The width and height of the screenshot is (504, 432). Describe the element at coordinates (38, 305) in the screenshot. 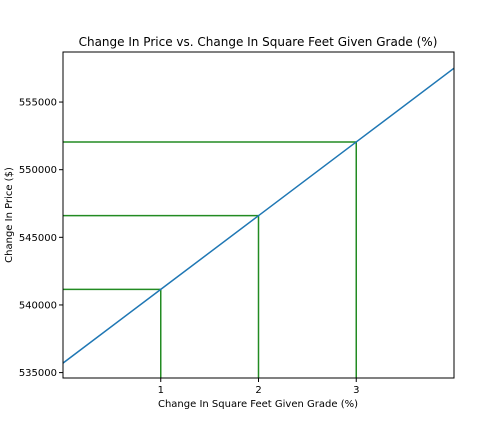

I see `y-tick-label: 540000` at that location.